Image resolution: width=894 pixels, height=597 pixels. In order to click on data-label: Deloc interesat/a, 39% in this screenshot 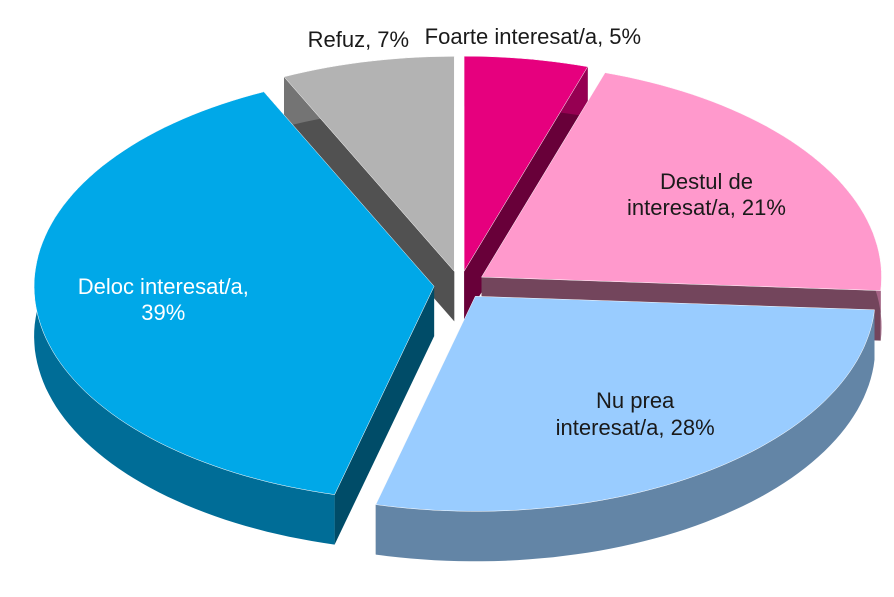, I will do `click(163, 299)`.